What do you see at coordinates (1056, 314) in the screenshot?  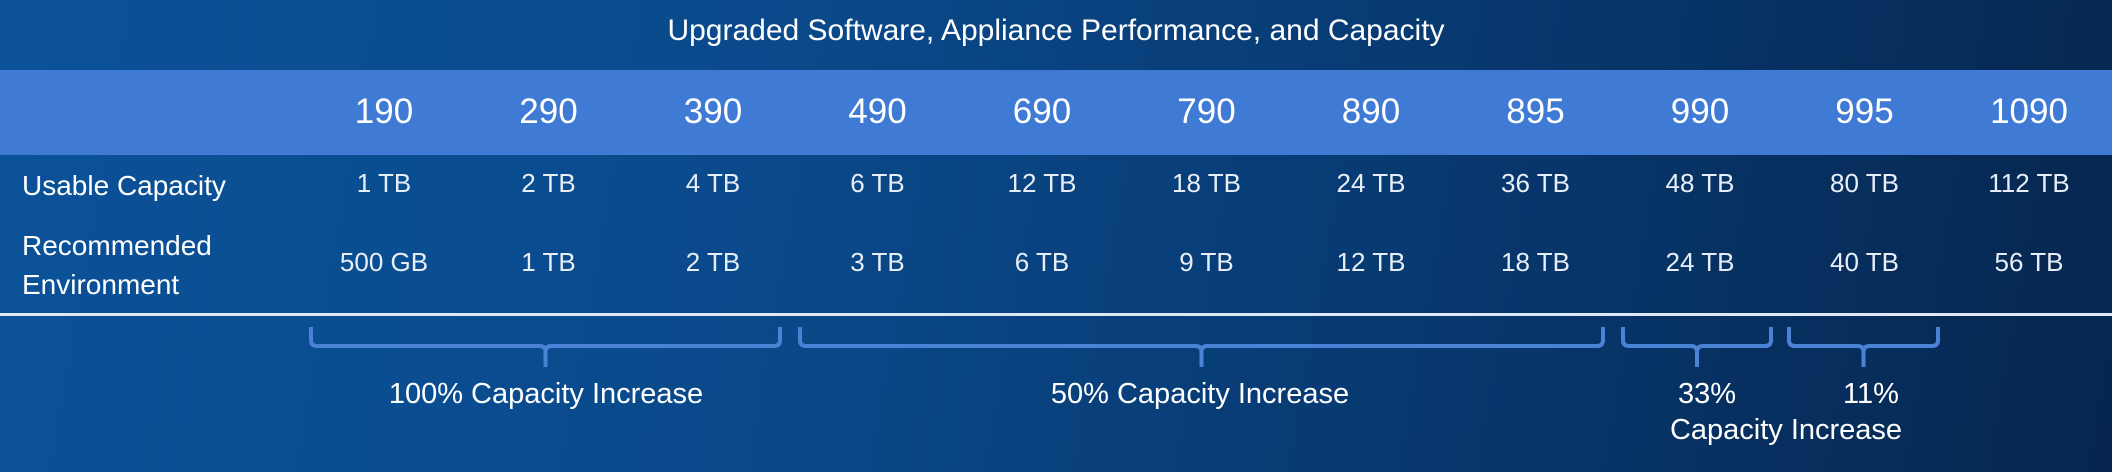 I see `divider` at bounding box center [1056, 314].